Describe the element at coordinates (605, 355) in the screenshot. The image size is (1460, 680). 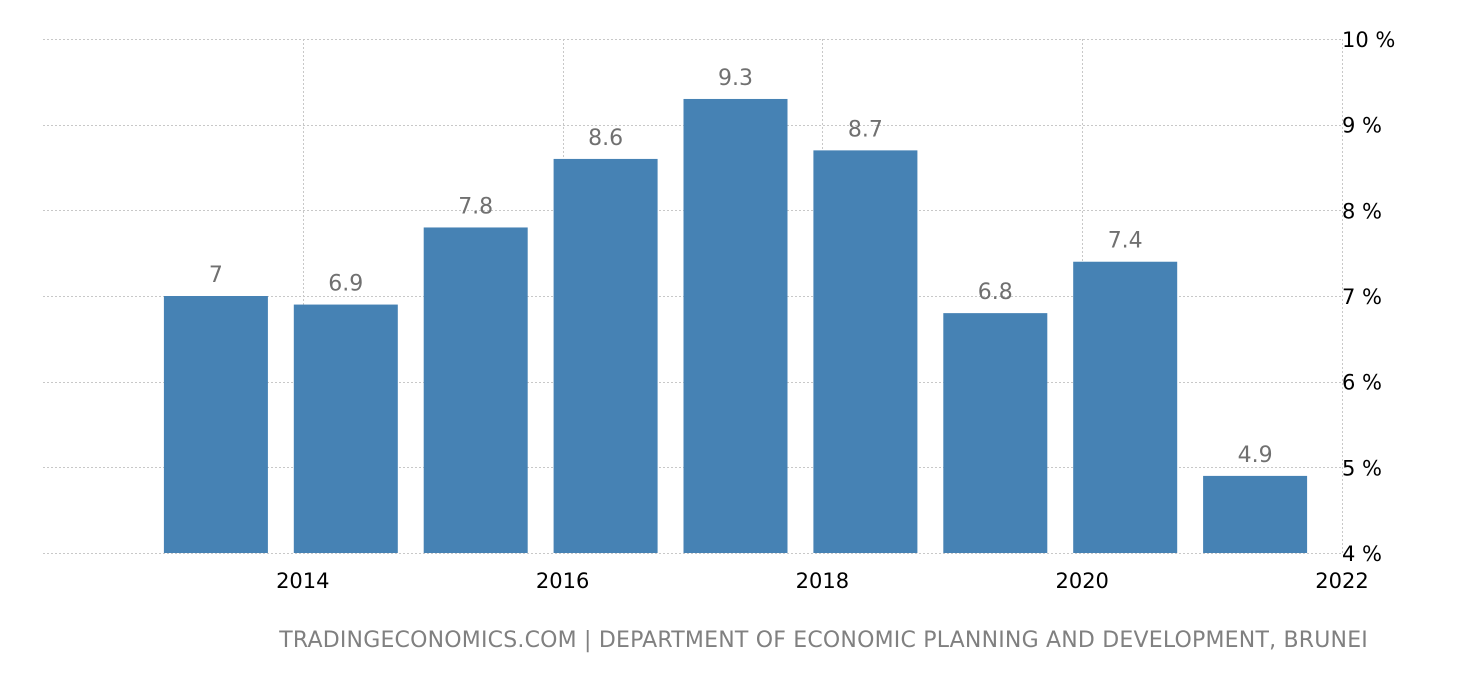
I see `bar-2016` at that location.